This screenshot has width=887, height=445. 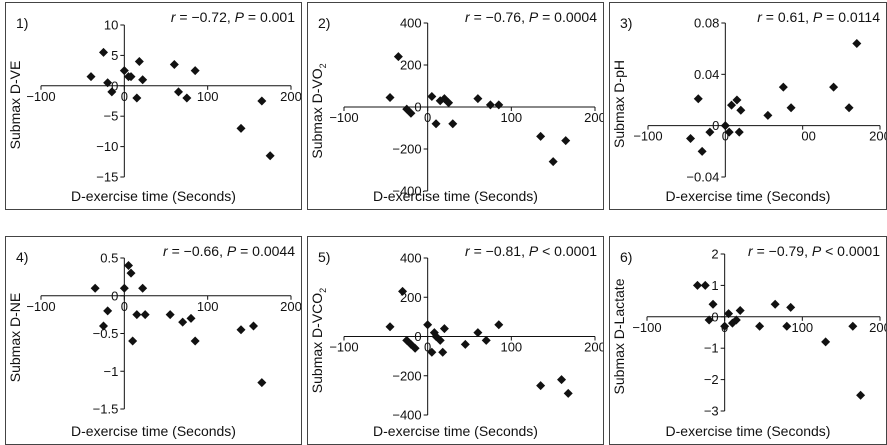 I want to click on x-tick-label-partial: 00, so click(x=808, y=136).